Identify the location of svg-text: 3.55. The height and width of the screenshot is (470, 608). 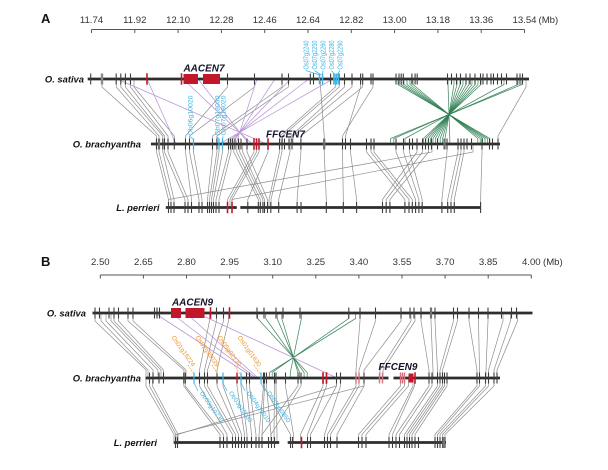
(402, 262).